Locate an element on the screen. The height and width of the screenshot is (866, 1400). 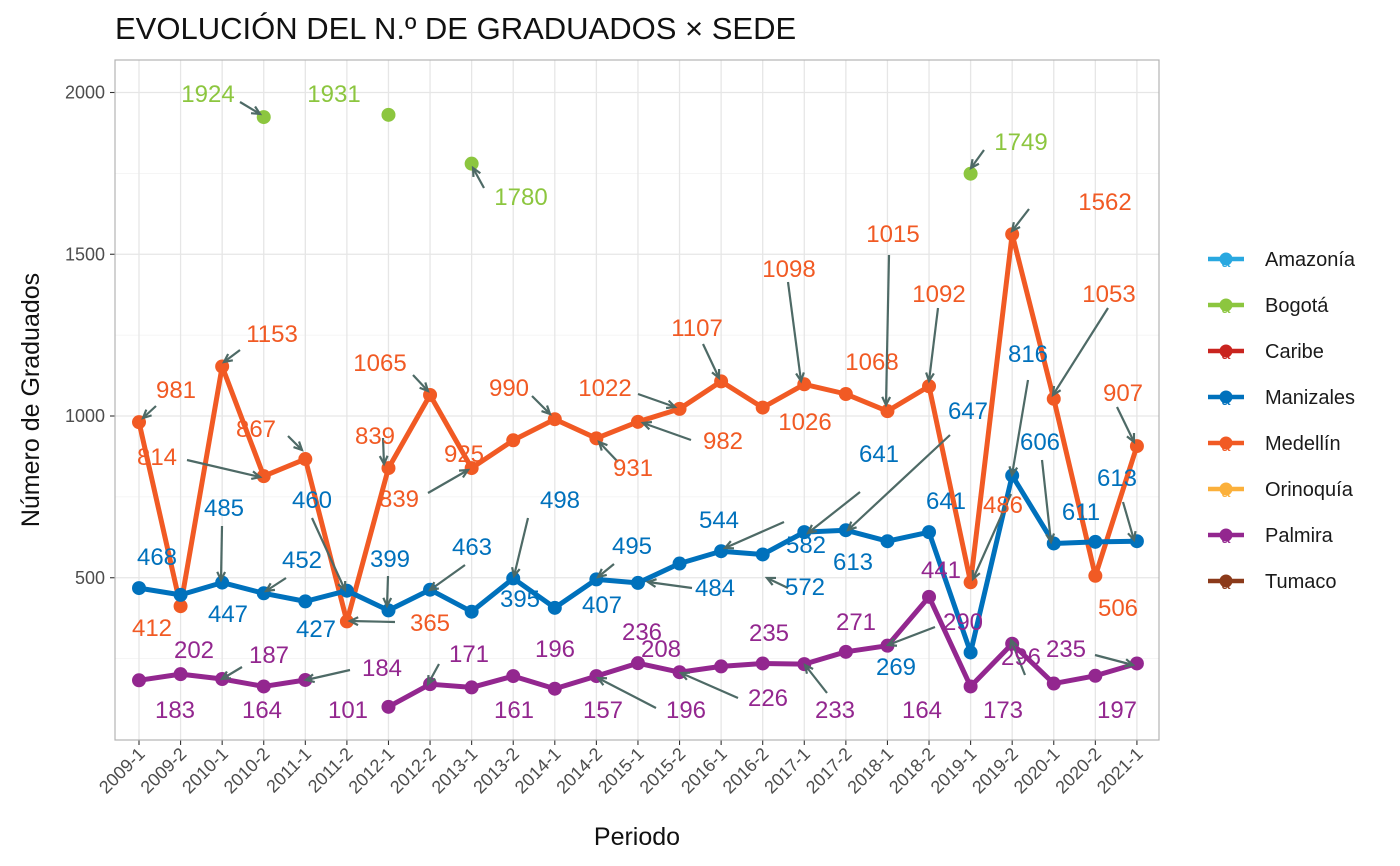
data-label: 1107 is located at coordinates (697, 328).